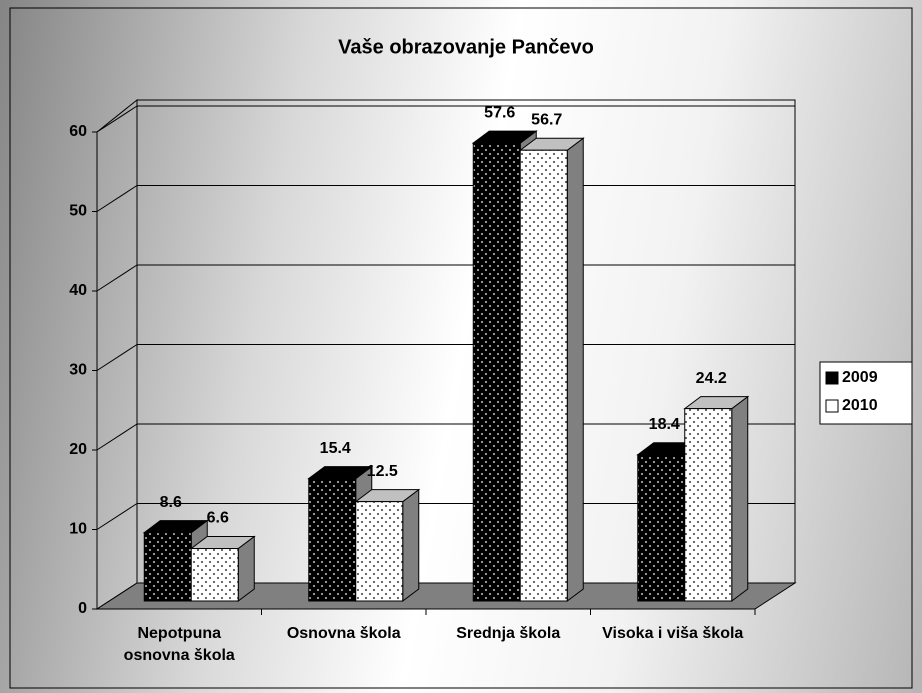  I want to click on y-tick-label: 30, so click(78, 370).